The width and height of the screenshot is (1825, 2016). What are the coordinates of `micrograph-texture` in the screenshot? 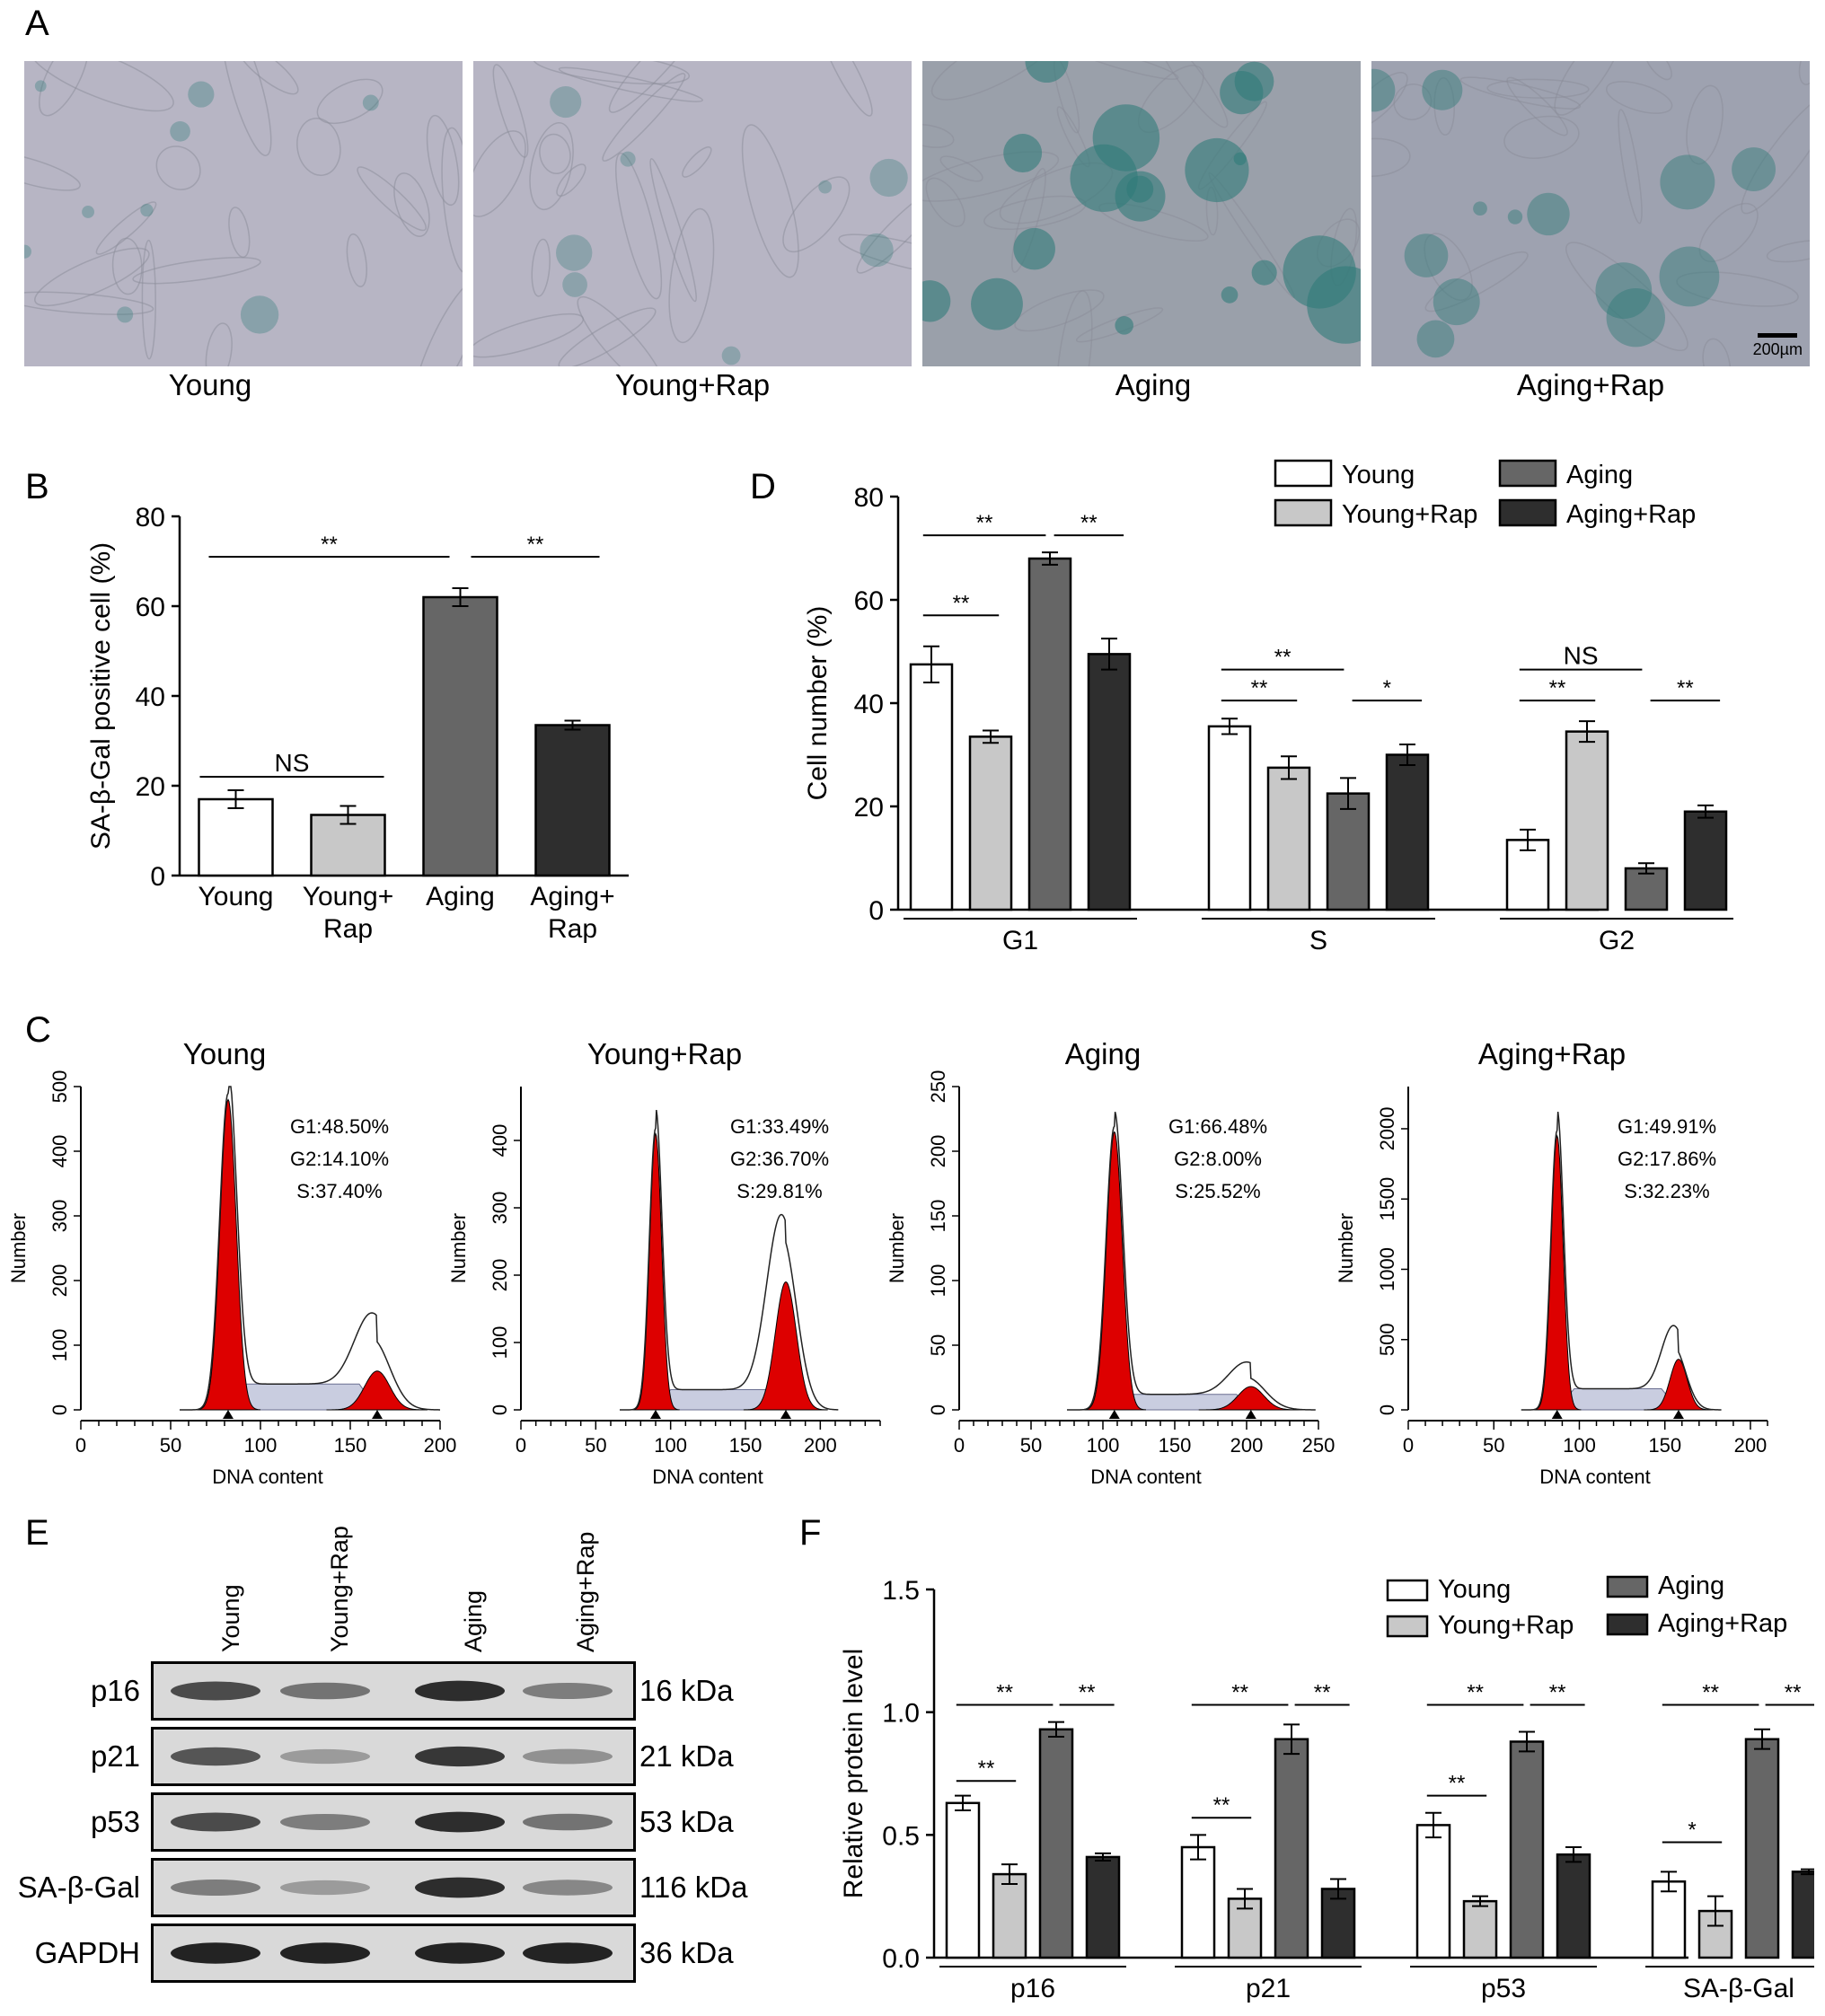 It's located at (1590, 213).